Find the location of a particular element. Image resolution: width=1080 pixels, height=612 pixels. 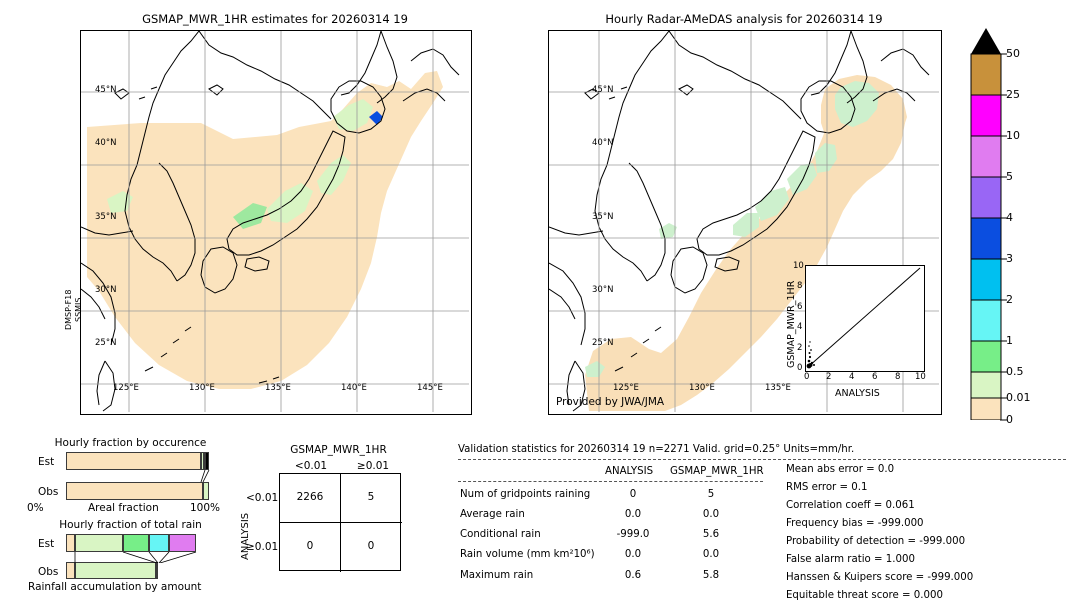

colorbar-tick-25: 25 is located at coordinates (1013, 94).